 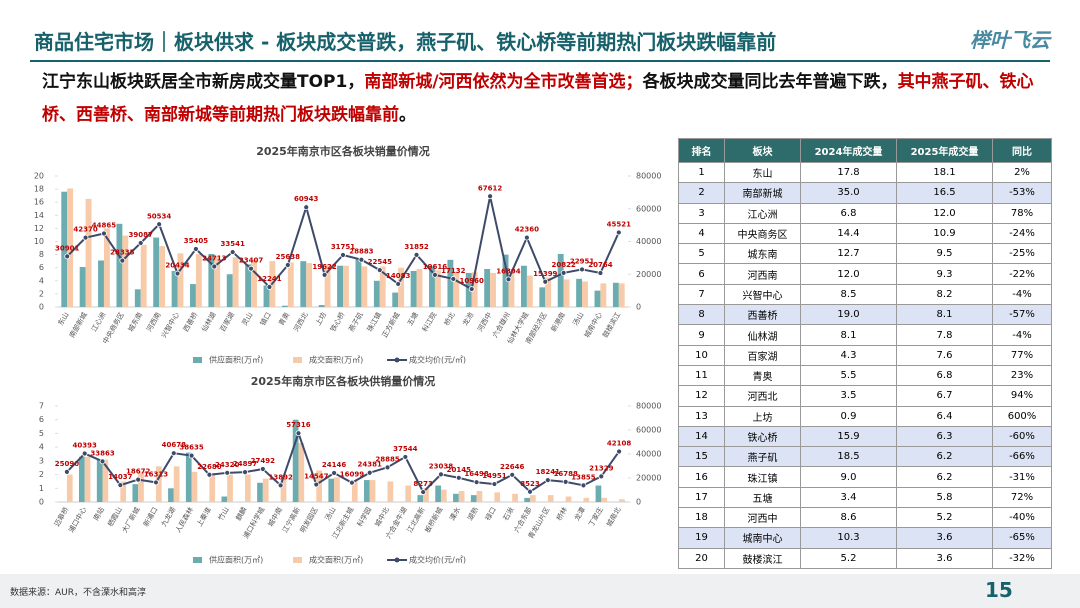 What do you see at coordinates (343, 381) in the screenshot?
I see `chart-title: 2025年南京市区各板块供销量价情况` at bounding box center [343, 381].